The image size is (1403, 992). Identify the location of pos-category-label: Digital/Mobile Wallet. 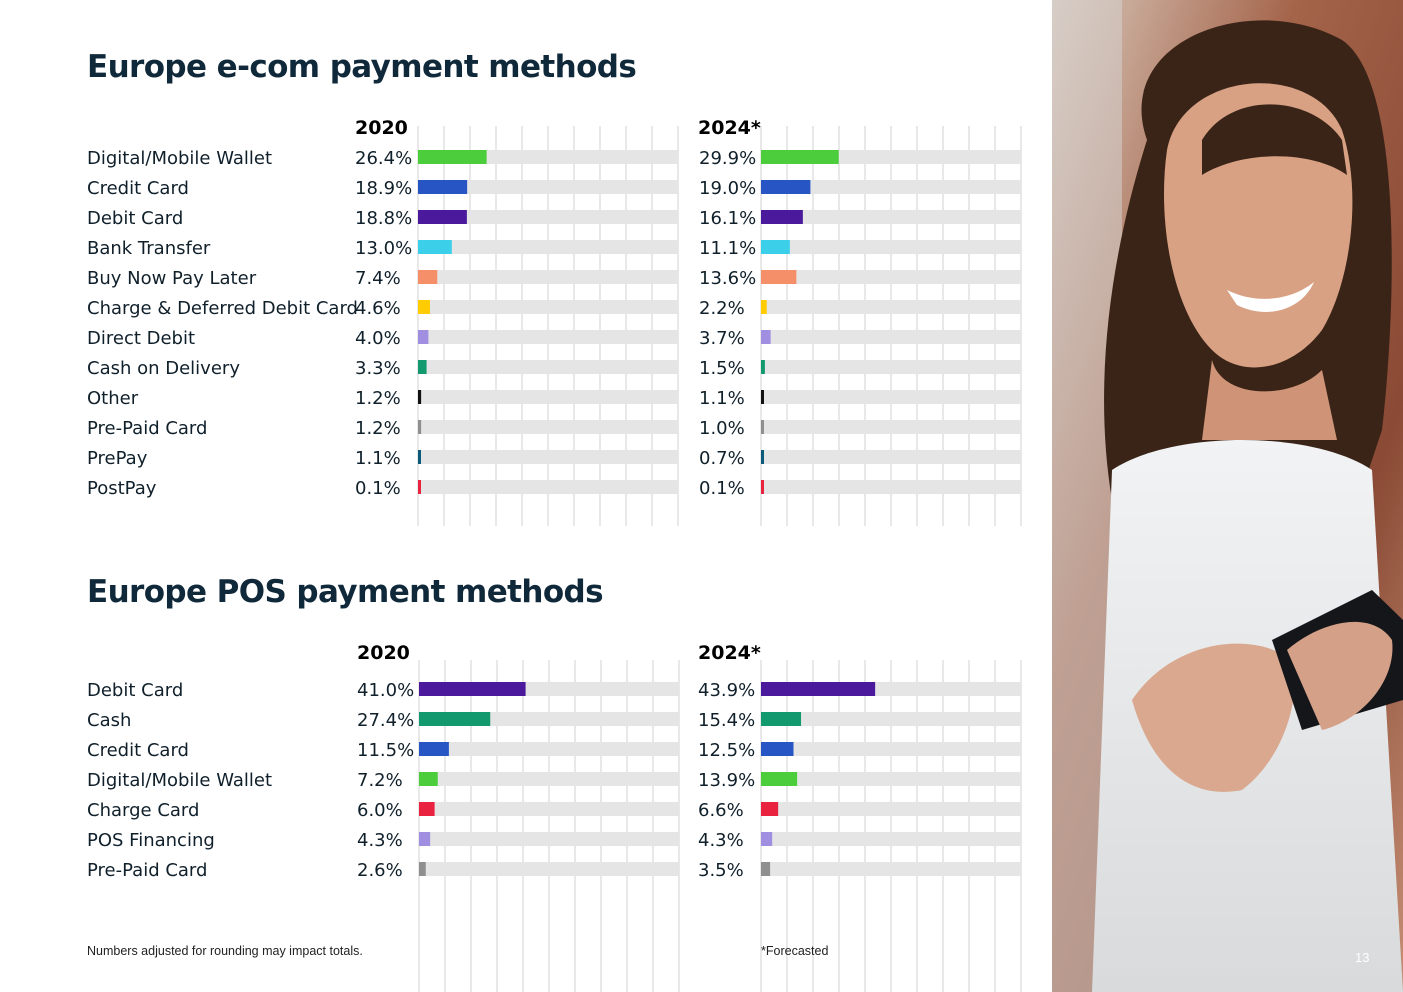
(179, 780).